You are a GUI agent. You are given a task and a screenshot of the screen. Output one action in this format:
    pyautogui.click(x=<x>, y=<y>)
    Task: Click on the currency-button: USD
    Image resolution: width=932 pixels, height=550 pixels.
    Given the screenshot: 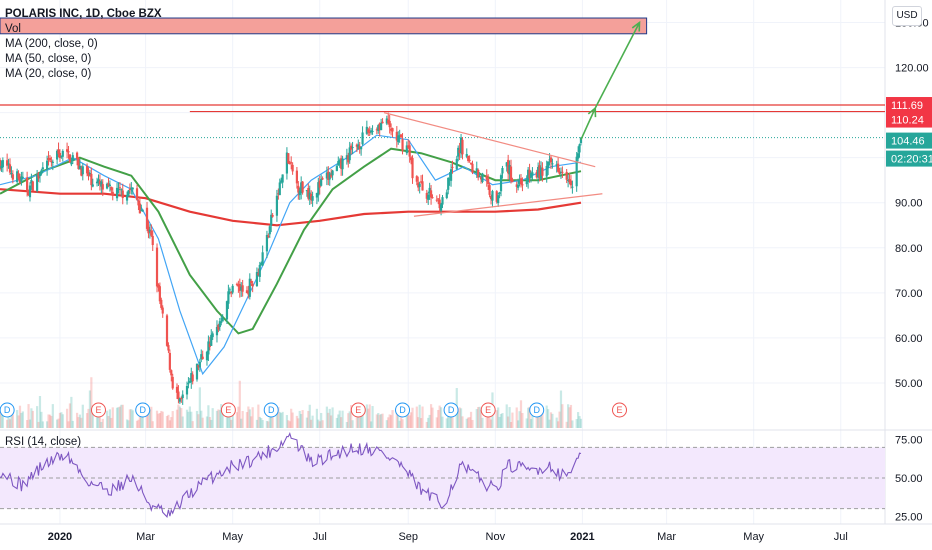 What is the action you would take?
    pyautogui.click(x=907, y=16)
    